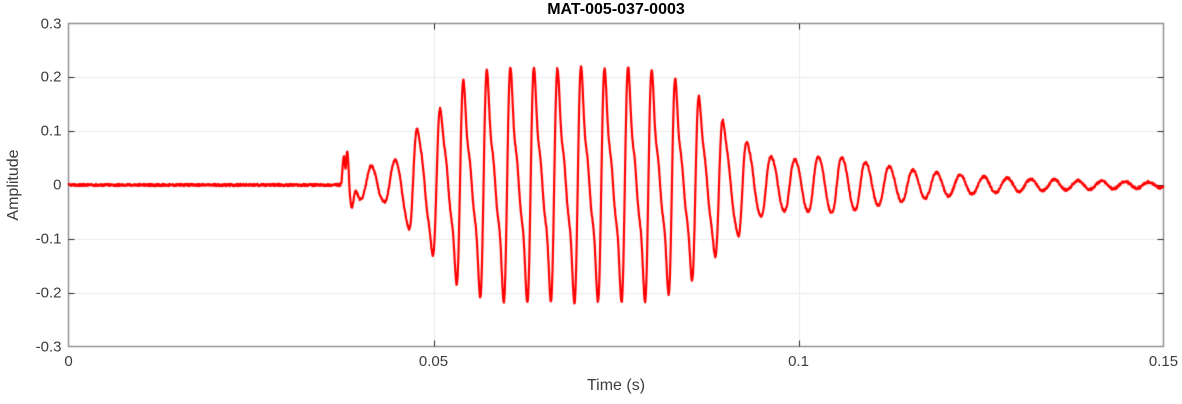  What do you see at coordinates (798, 361) in the screenshot?
I see `x-tick-label: 0.1` at bounding box center [798, 361].